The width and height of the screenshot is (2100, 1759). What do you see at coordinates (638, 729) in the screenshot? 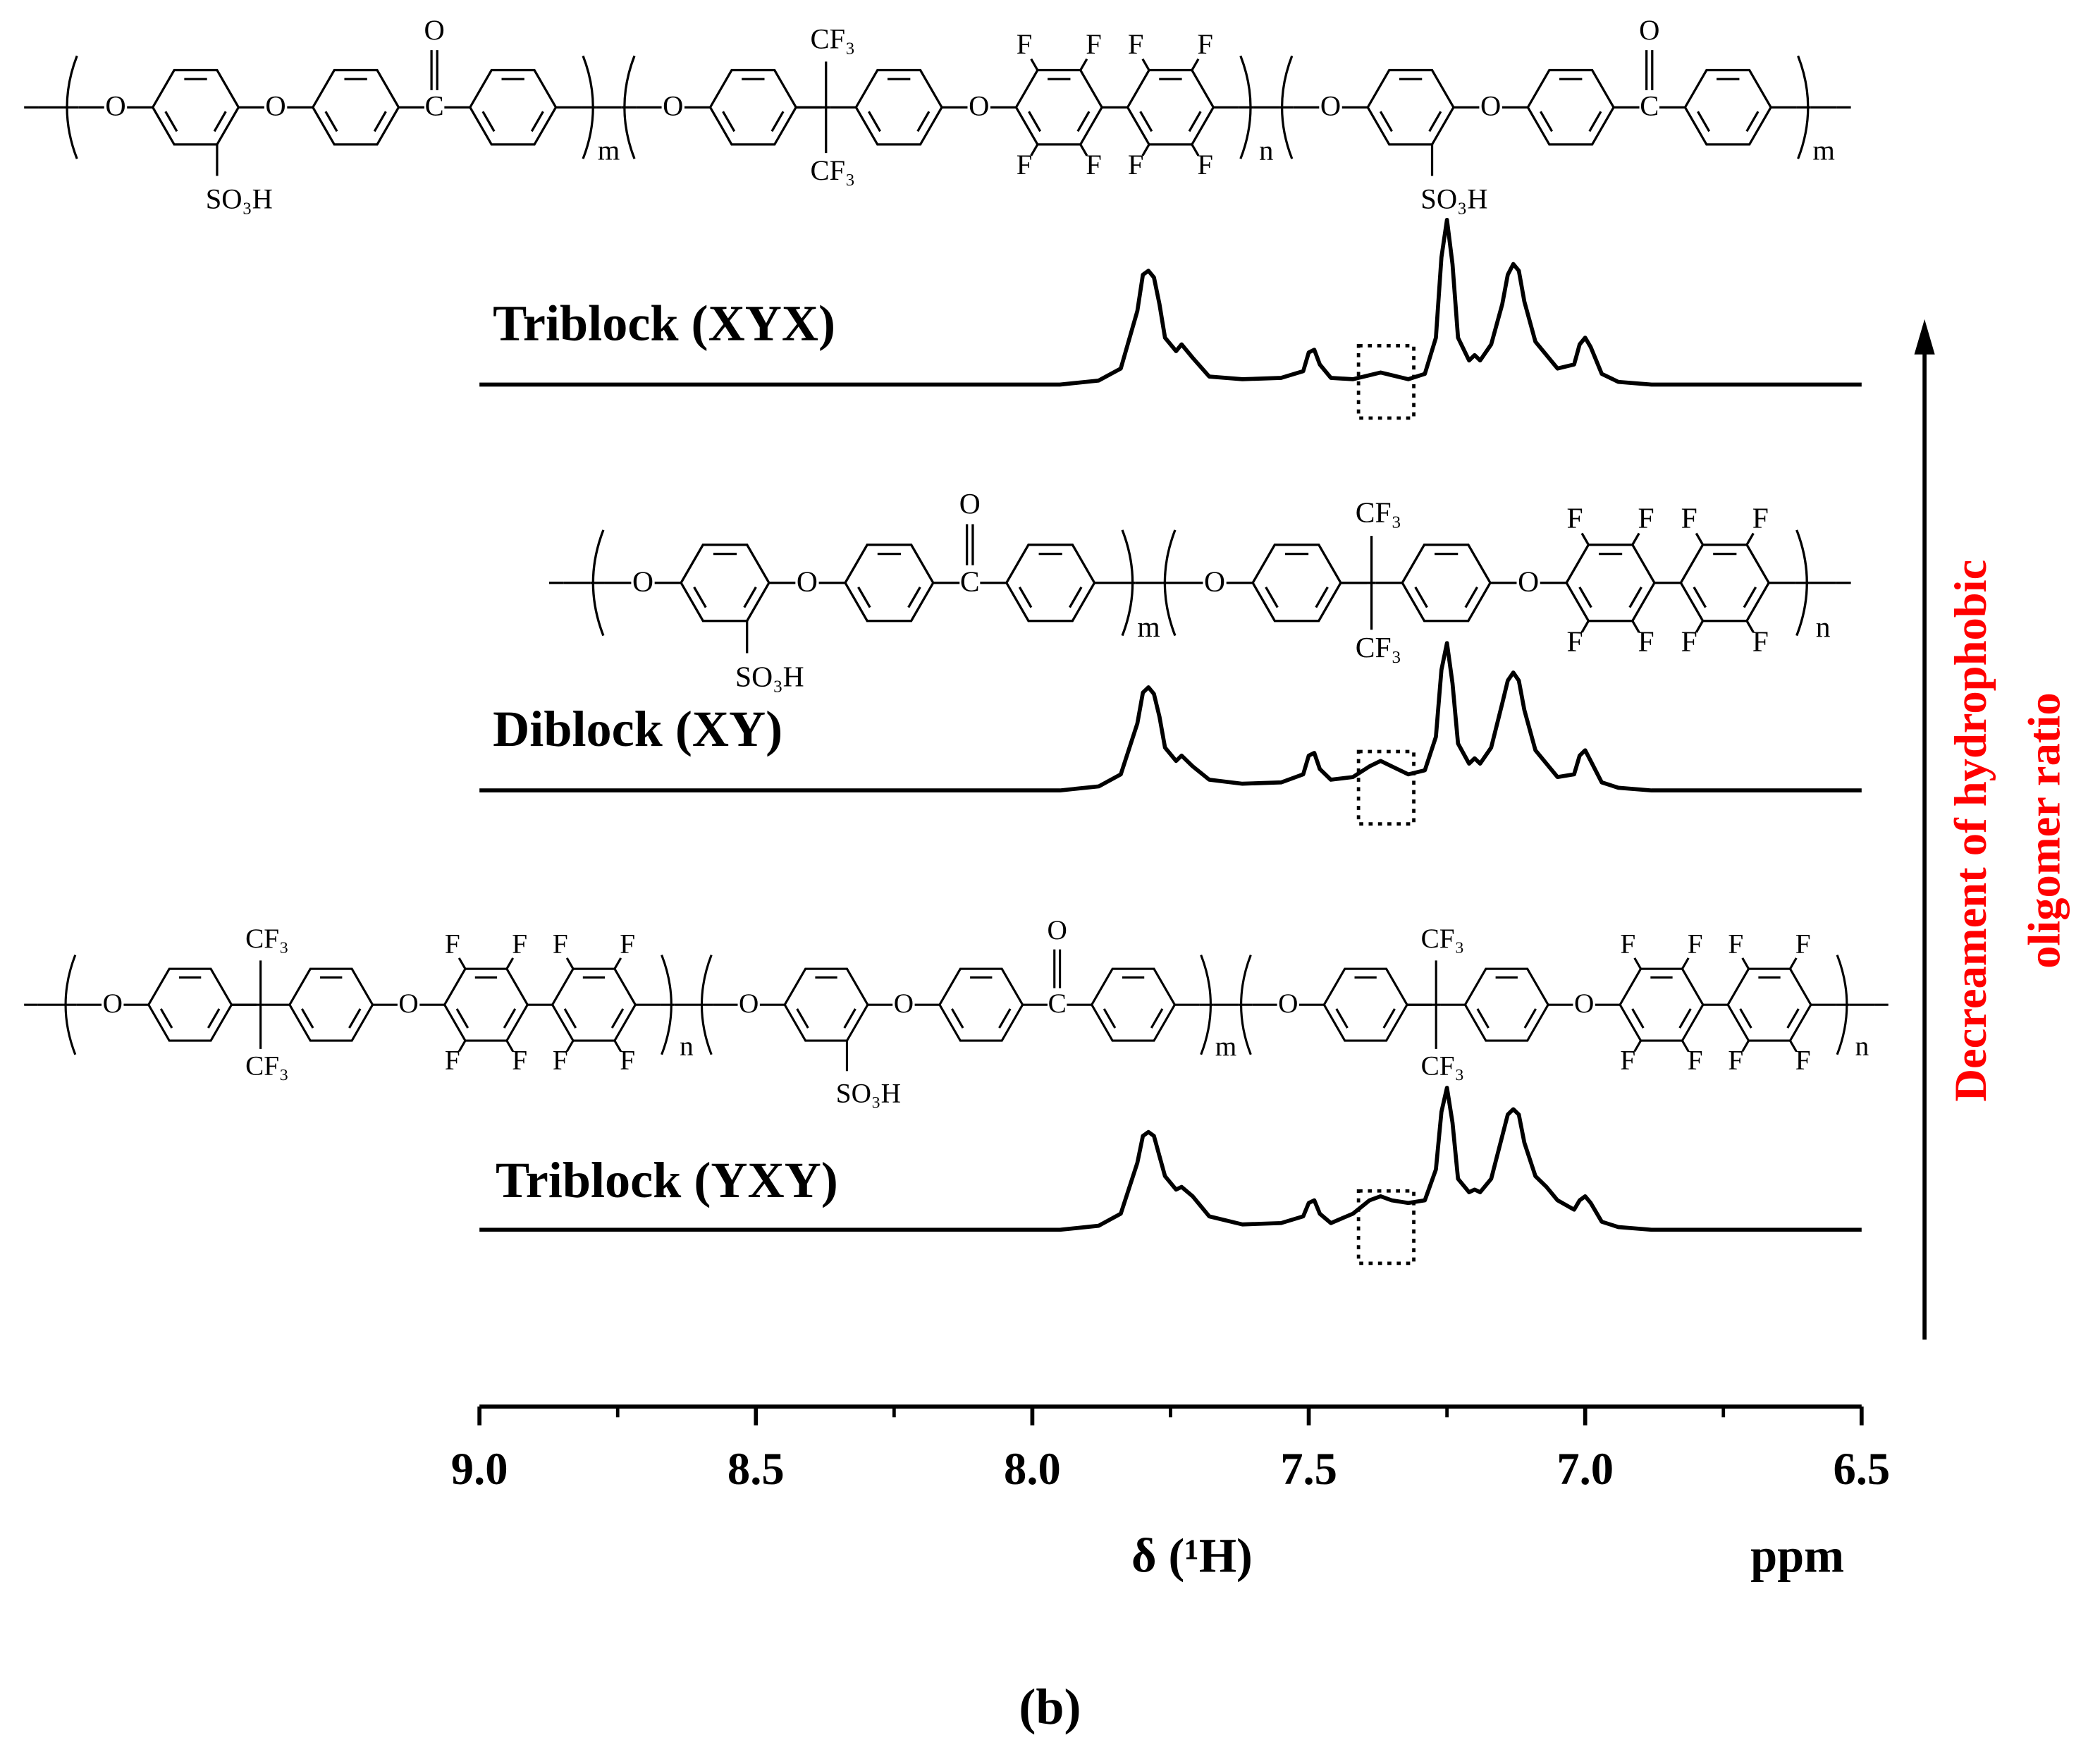
I see `series-label: Diblock (XY)` at bounding box center [638, 729].